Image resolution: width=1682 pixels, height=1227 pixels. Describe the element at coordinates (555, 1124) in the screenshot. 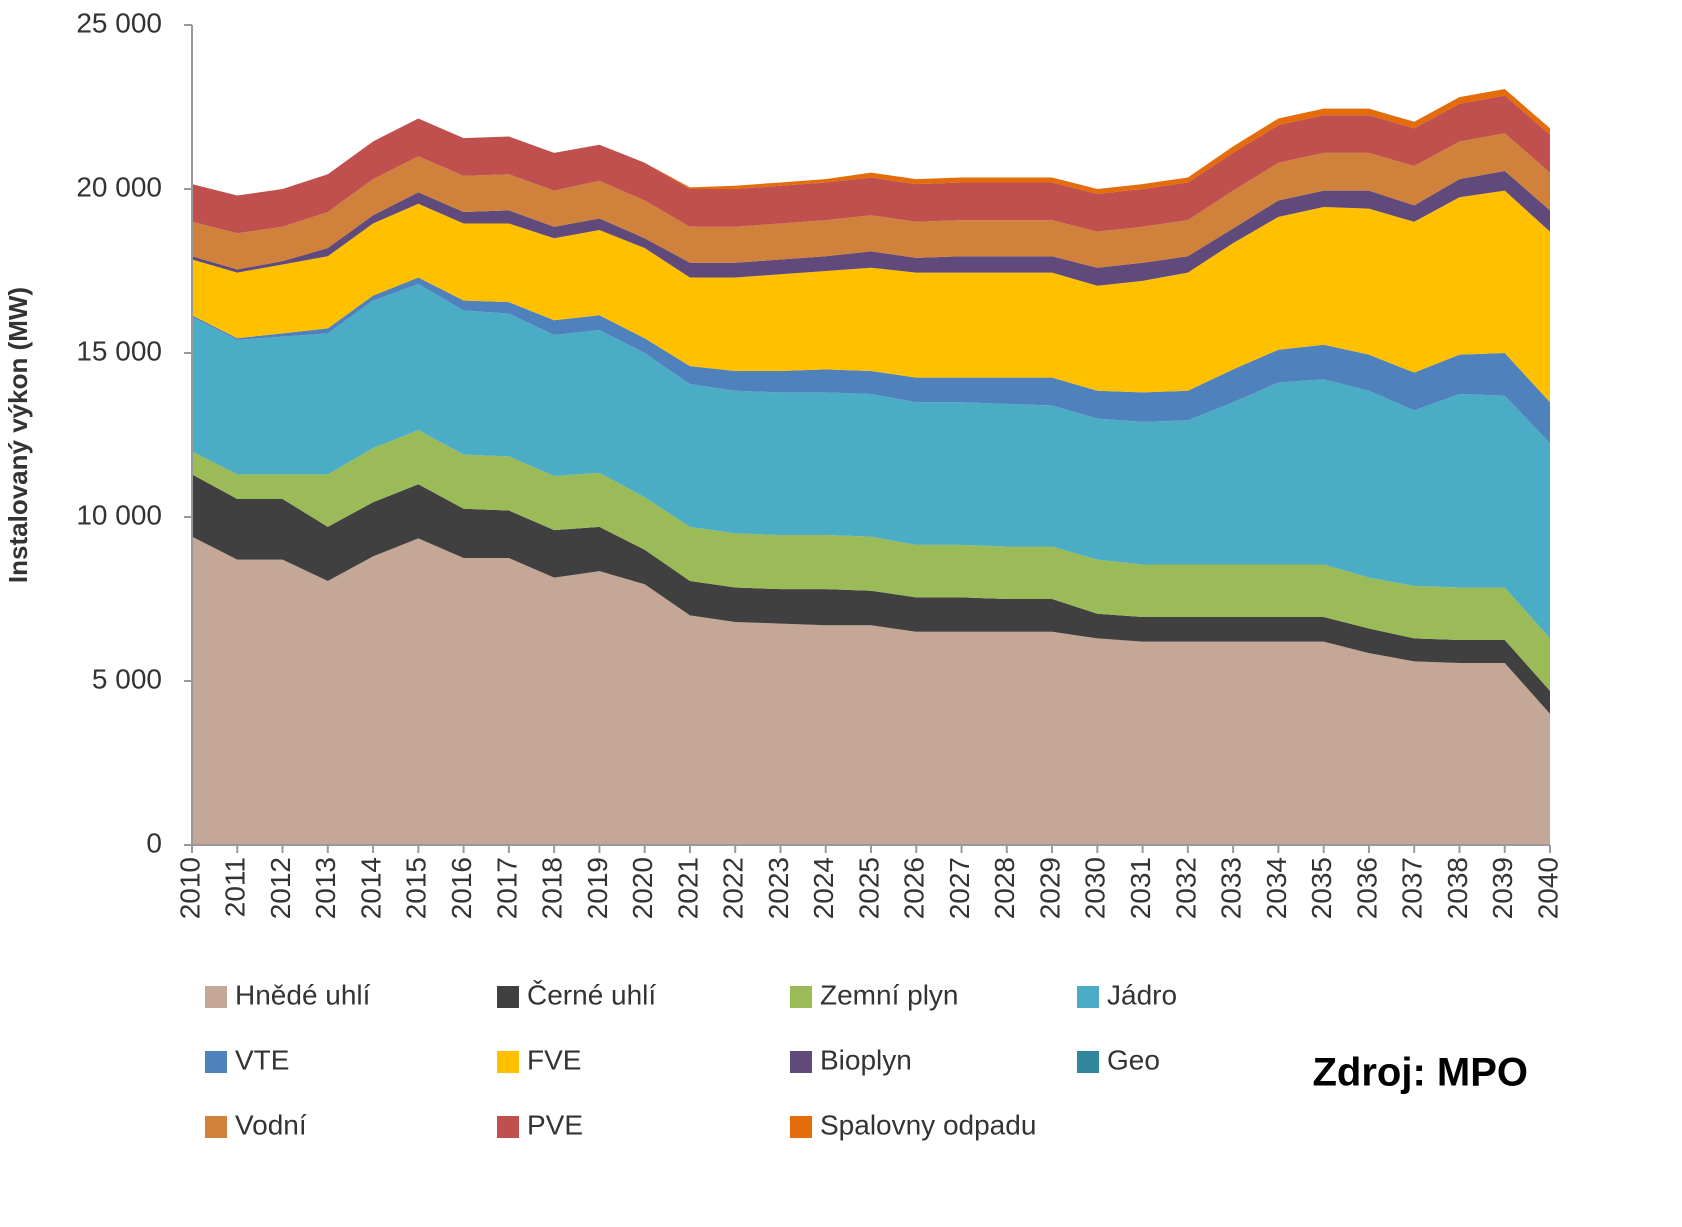

I see `legend-label: PVE` at that location.